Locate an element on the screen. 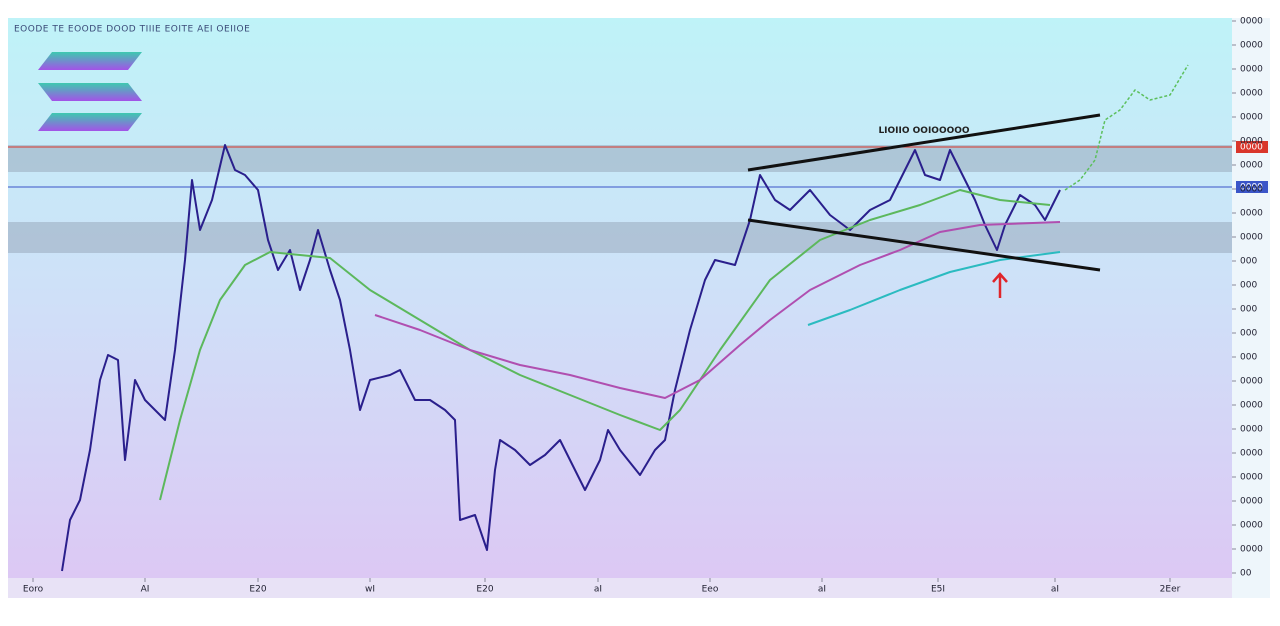 The width and height of the screenshot is (1280, 626). x-axis-strip is located at coordinates (620, 588).